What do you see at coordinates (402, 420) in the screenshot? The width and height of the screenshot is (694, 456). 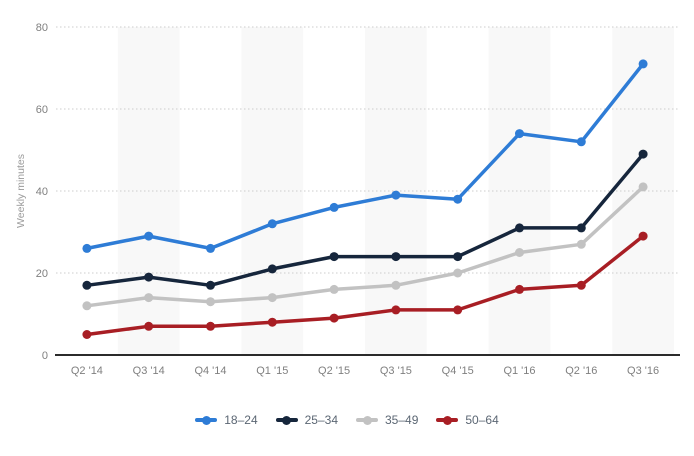 I see `legend-label: 35–49` at bounding box center [402, 420].